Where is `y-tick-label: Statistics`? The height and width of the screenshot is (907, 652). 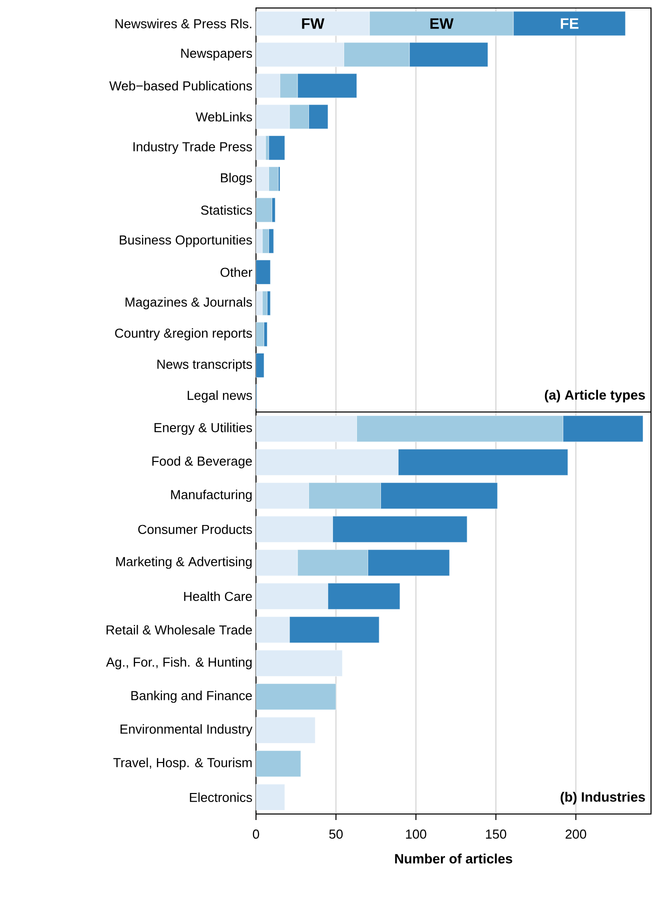 y-tick-label: Statistics is located at coordinates (226, 210).